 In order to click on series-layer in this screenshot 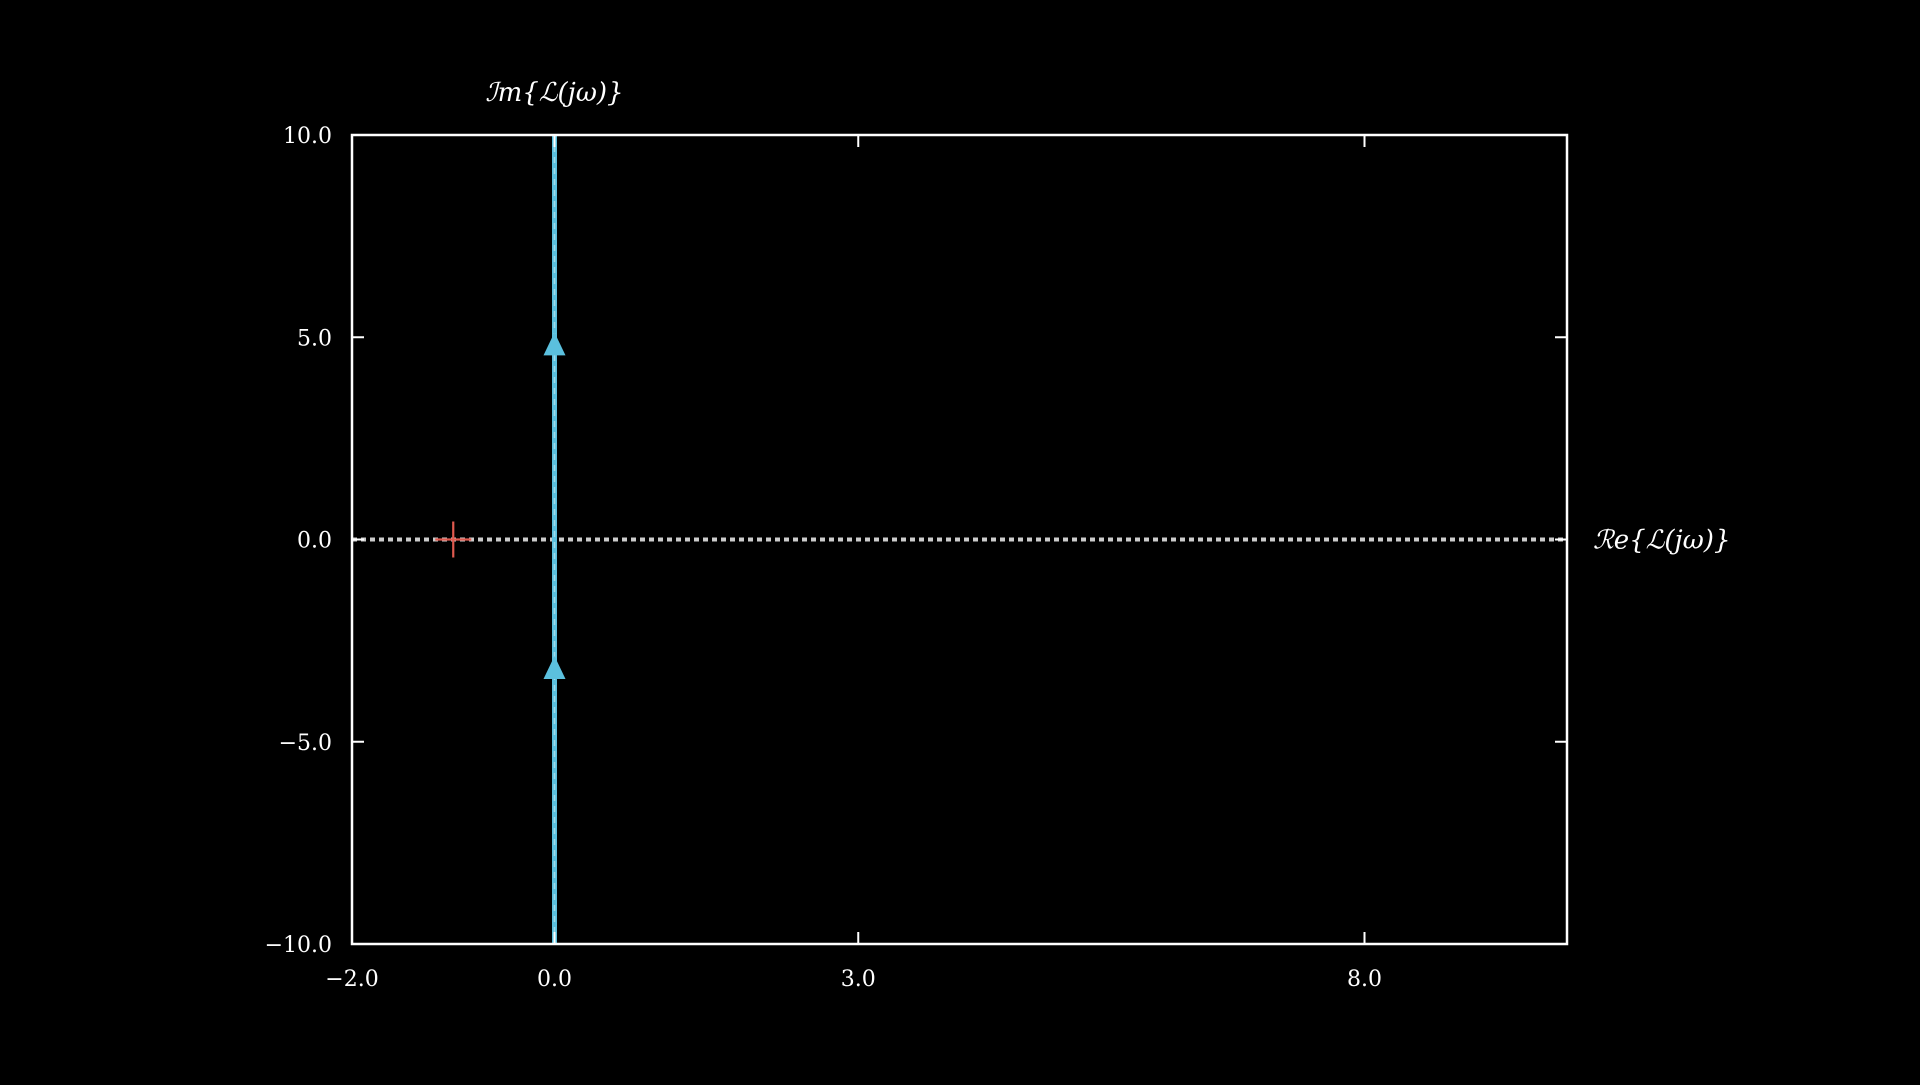, I will do `click(554, 539)`.